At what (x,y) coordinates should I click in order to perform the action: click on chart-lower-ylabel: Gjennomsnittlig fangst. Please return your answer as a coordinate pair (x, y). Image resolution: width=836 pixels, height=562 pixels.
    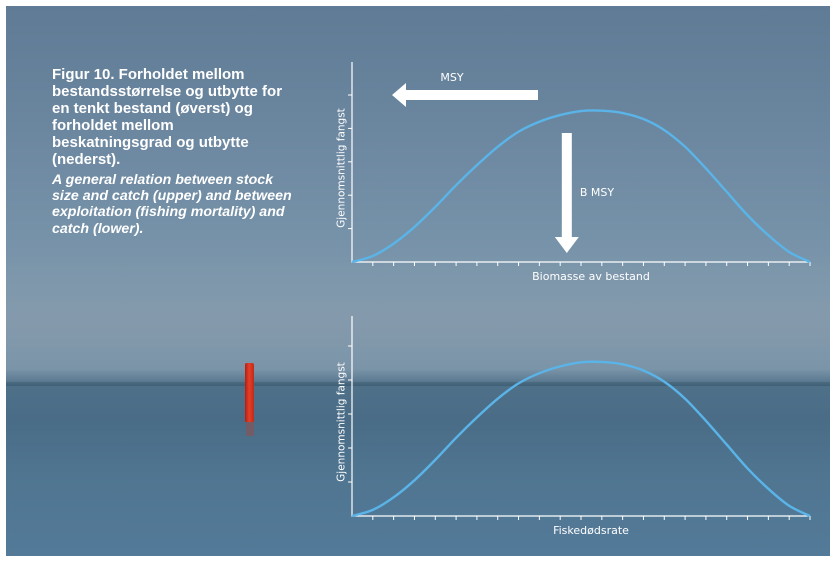
    Looking at the image, I should click on (342, 422).